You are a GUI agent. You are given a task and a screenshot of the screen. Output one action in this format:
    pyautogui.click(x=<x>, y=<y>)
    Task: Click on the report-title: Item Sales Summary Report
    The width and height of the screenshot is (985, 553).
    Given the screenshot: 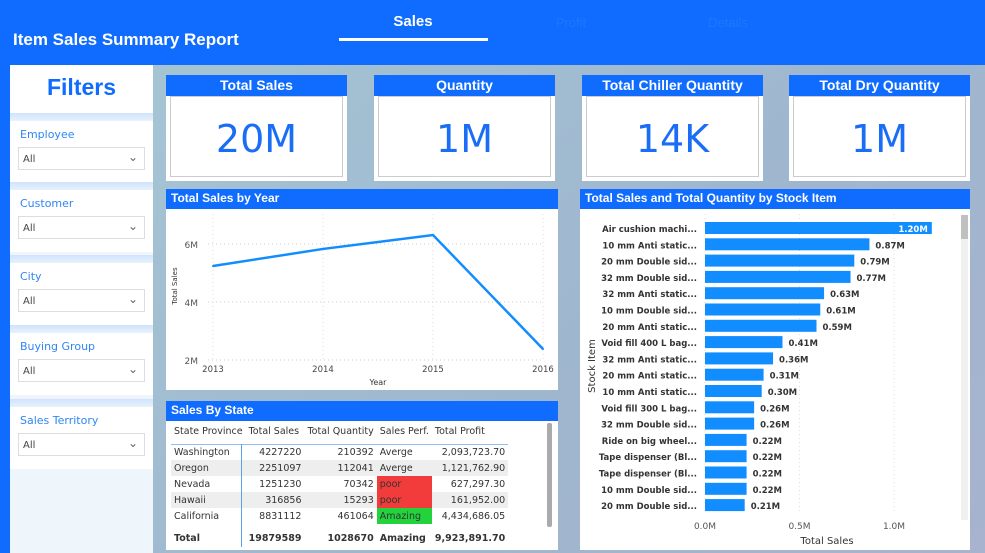 What is the action you would take?
    pyautogui.click(x=126, y=39)
    